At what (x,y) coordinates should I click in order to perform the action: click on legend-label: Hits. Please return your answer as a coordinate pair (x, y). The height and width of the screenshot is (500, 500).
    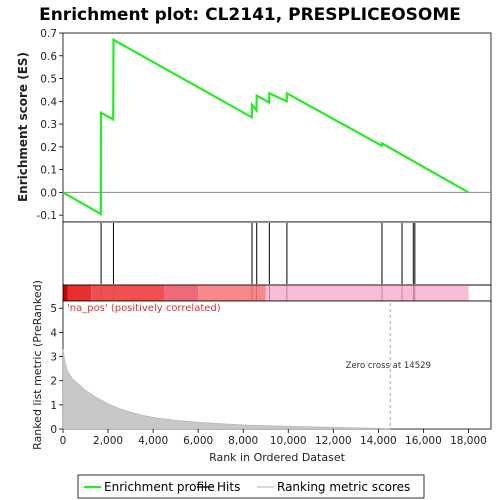
    Looking at the image, I should click on (228, 487).